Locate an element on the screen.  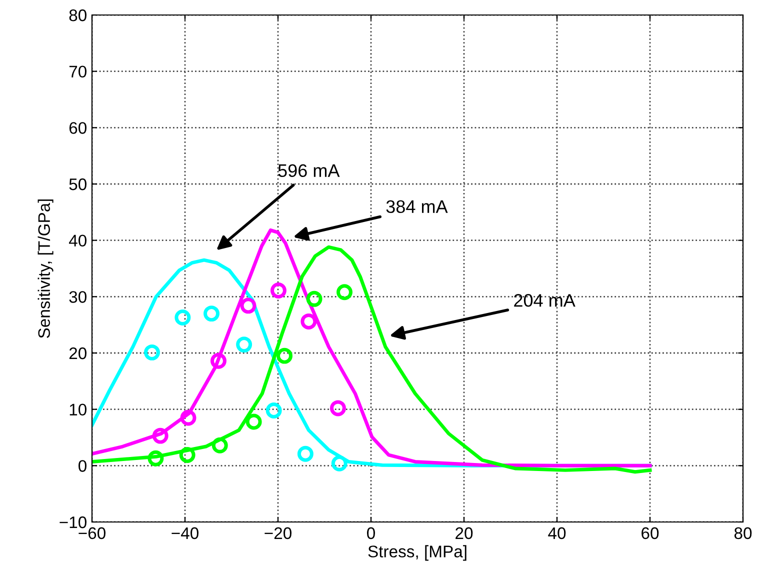
x-tick-label: 0 is located at coordinates (371, 533).